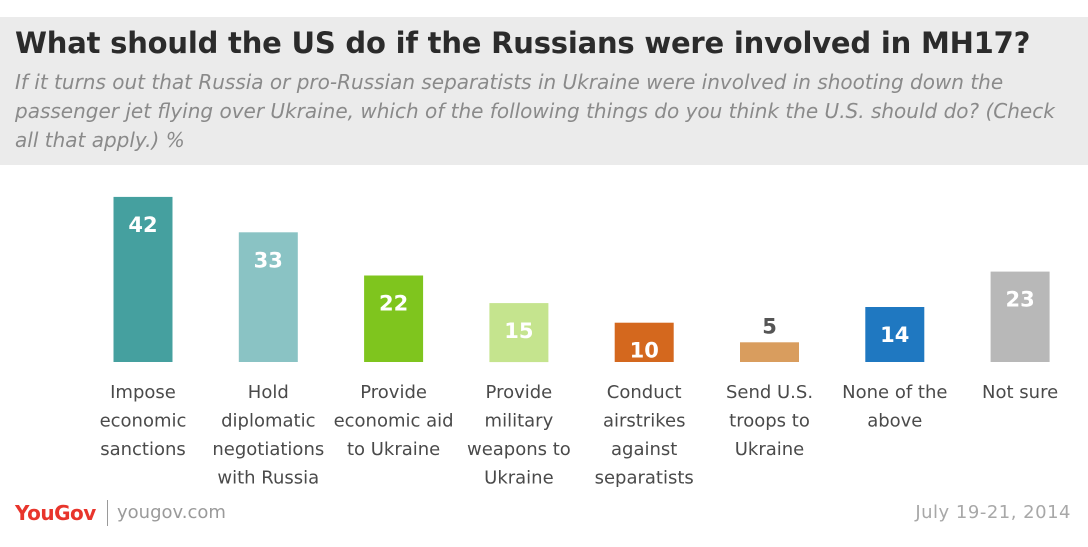 Image resolution: width=1088 pixels, height=547 pixels. What do you see at coordinates (142, 225) in the screenshot?
I see `bar-value-label: 42` at bounding box center [142, 225].